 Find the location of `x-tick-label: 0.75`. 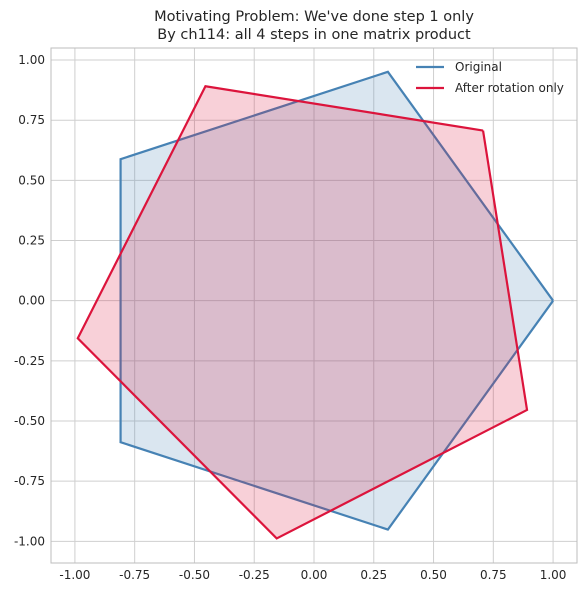

x-tick-label: 0.75 is located at coordinates (493, 575).